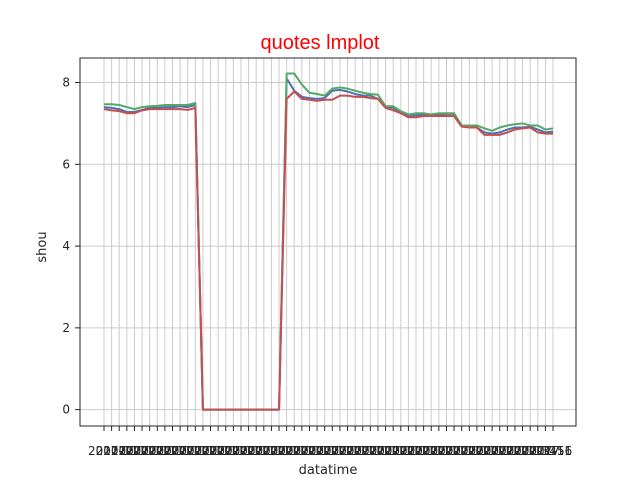  What do you see at coordinates (66, 328) in the screenshot?
I see `y-tick-label: 2` at bounding box center [66, 328].